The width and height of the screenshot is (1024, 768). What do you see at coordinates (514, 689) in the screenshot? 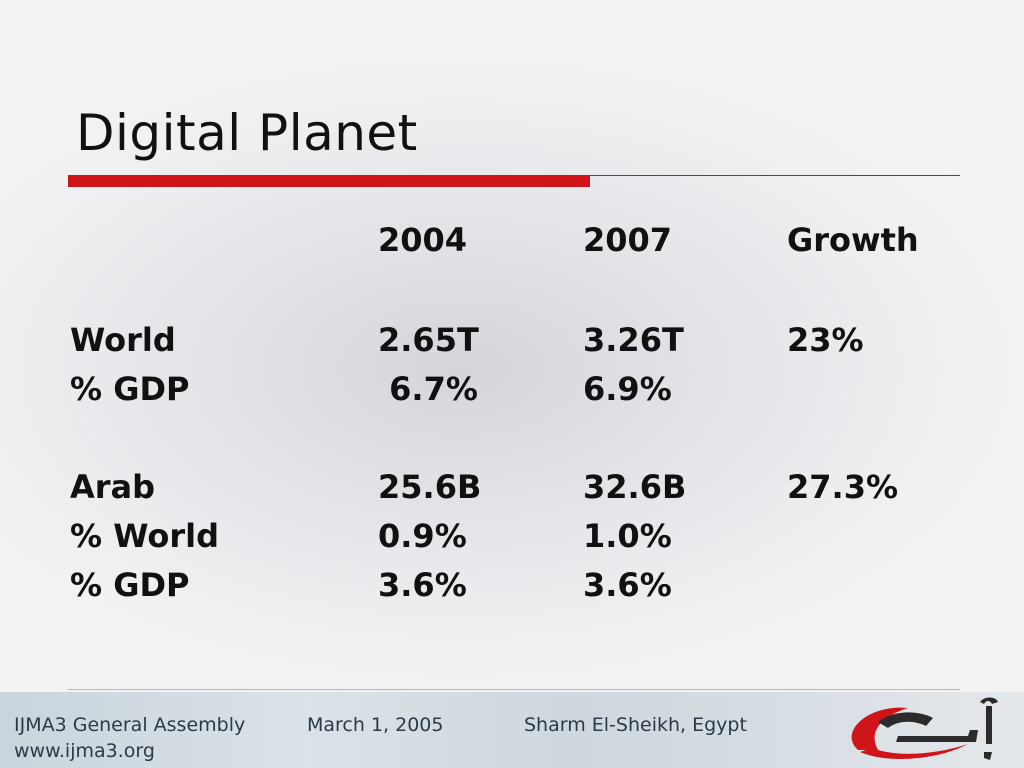
I see `footer-divider` at bounding box center [514, 689].